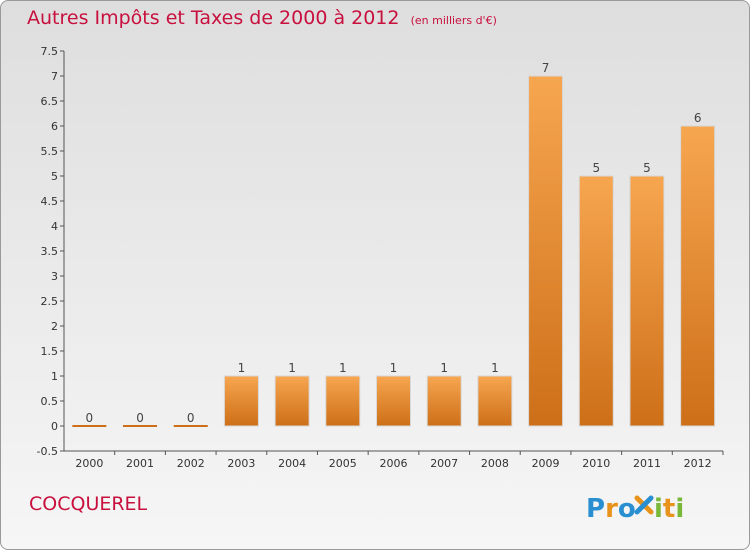 The height and width of the screenshot is (550, 750). I want to click on y-tick-label: 3, so click(54, 276).